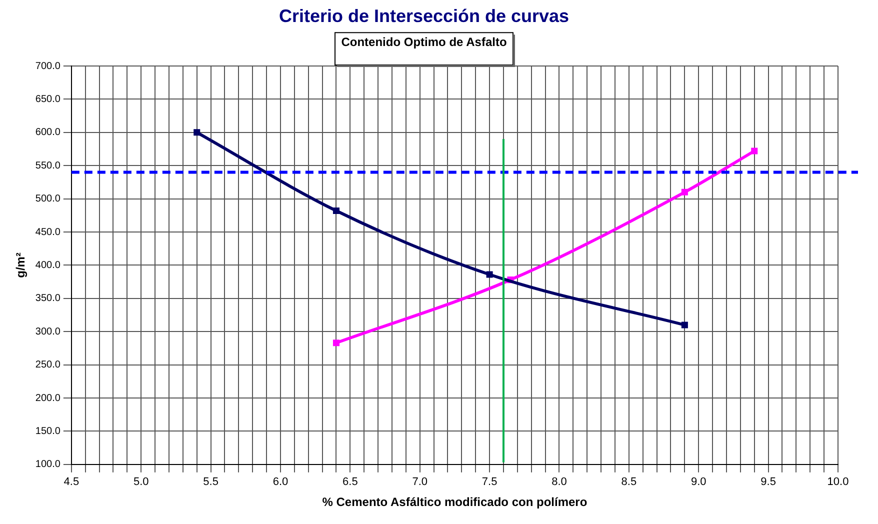 This screenshot has height=524, width=878. I want to click on chart-title: Criterio de Intersección de curvas, so click(424, 16).